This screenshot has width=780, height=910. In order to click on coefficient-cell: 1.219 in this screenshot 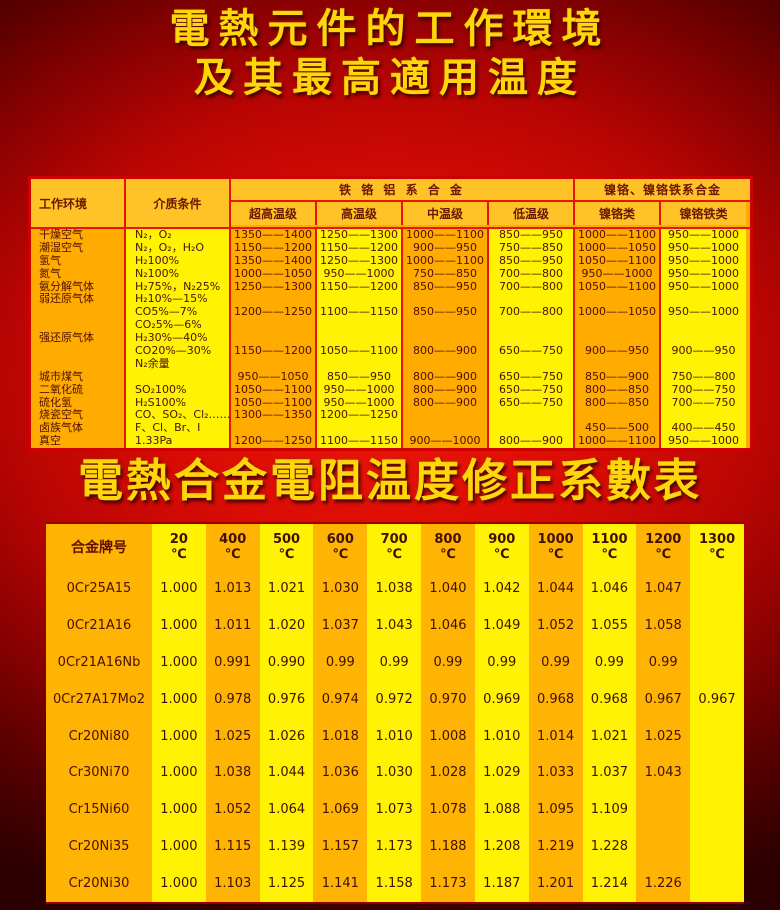, I will do `click(555, 847)`.